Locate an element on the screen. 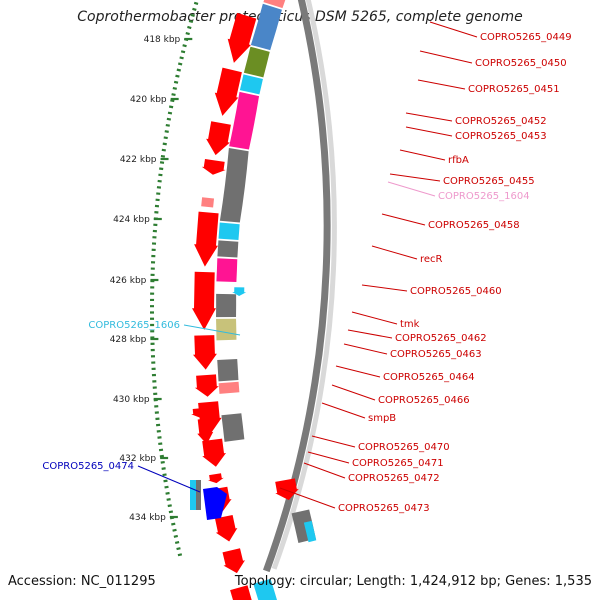  gene-label: COPRO5265_0458 is located at coordinates (474, 225).